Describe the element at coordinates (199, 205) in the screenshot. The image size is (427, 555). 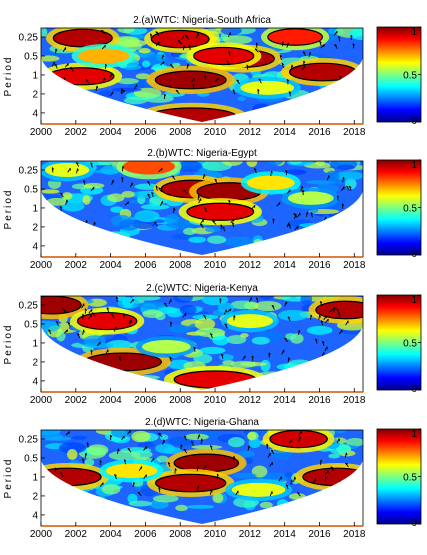
I see `coherence-heatmap` at that location.